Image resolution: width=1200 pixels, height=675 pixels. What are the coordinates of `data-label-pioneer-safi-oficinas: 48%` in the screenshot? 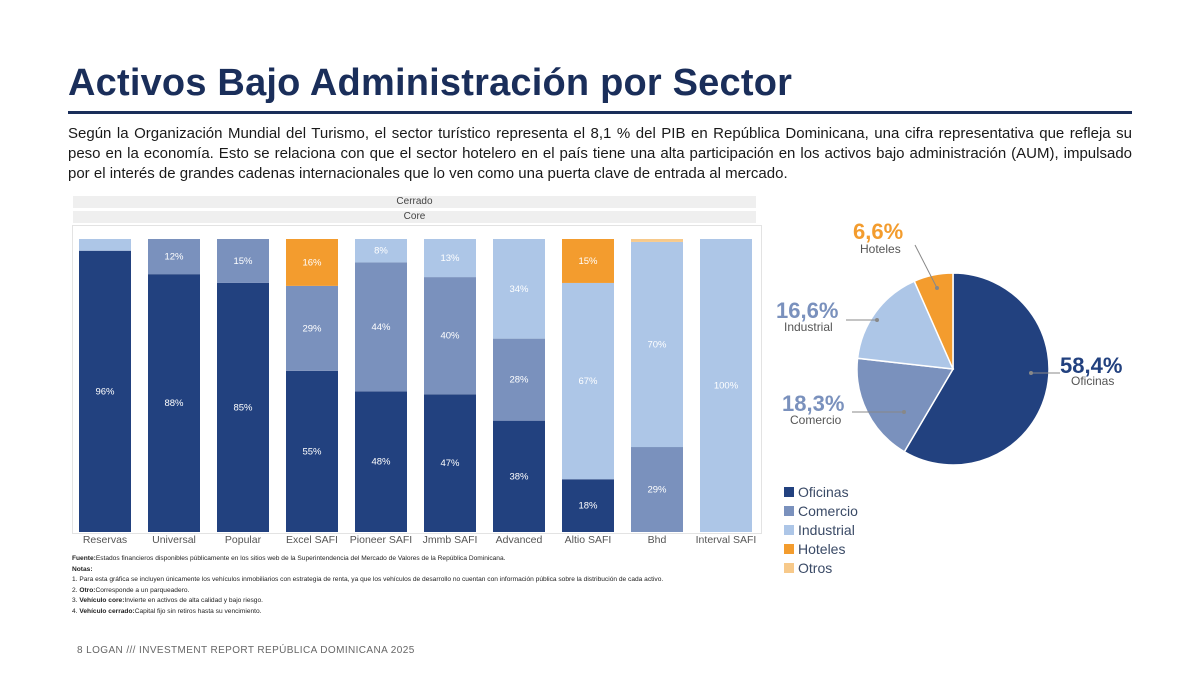 It's located at (381, 462).